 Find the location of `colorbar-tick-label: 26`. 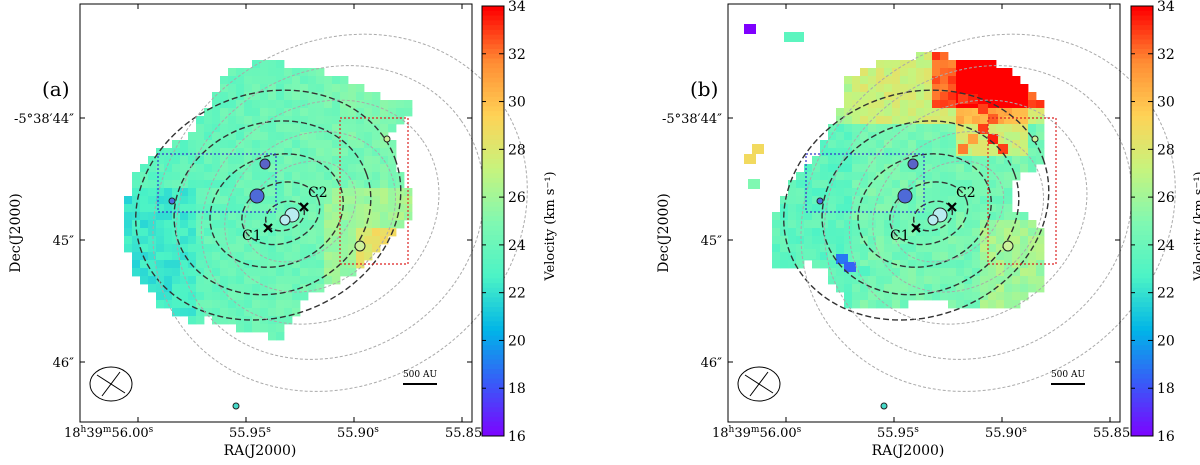

colorbar-tick-label: 26 is located at coordinates (517, 198).